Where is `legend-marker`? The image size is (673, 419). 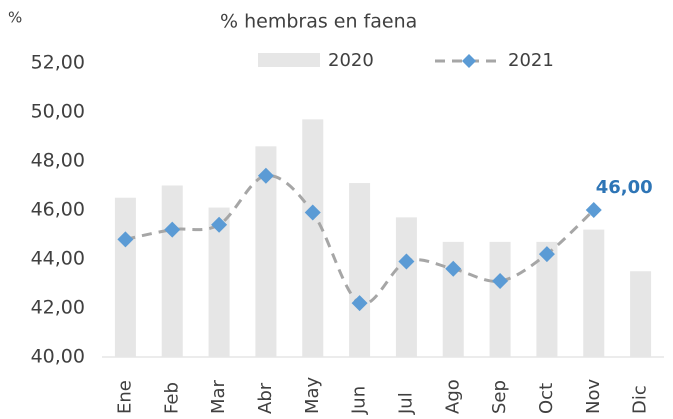
legend-marker is located at coordinates (469, 61).